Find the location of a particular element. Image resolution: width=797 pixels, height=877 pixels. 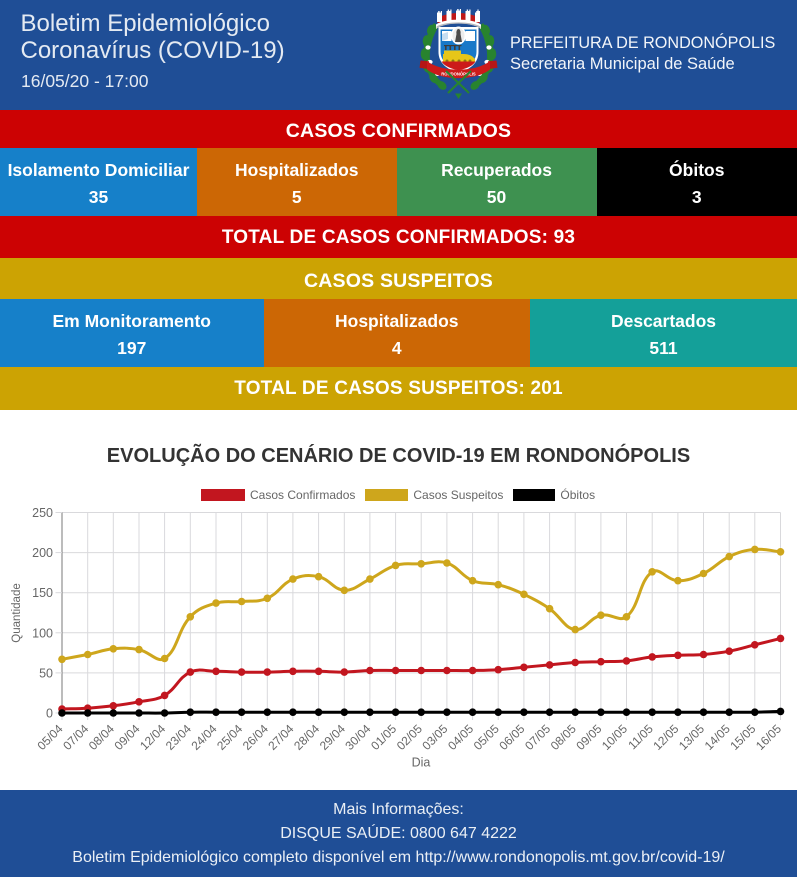

svg-text: 12/05 is located at coordinates (665, 736).